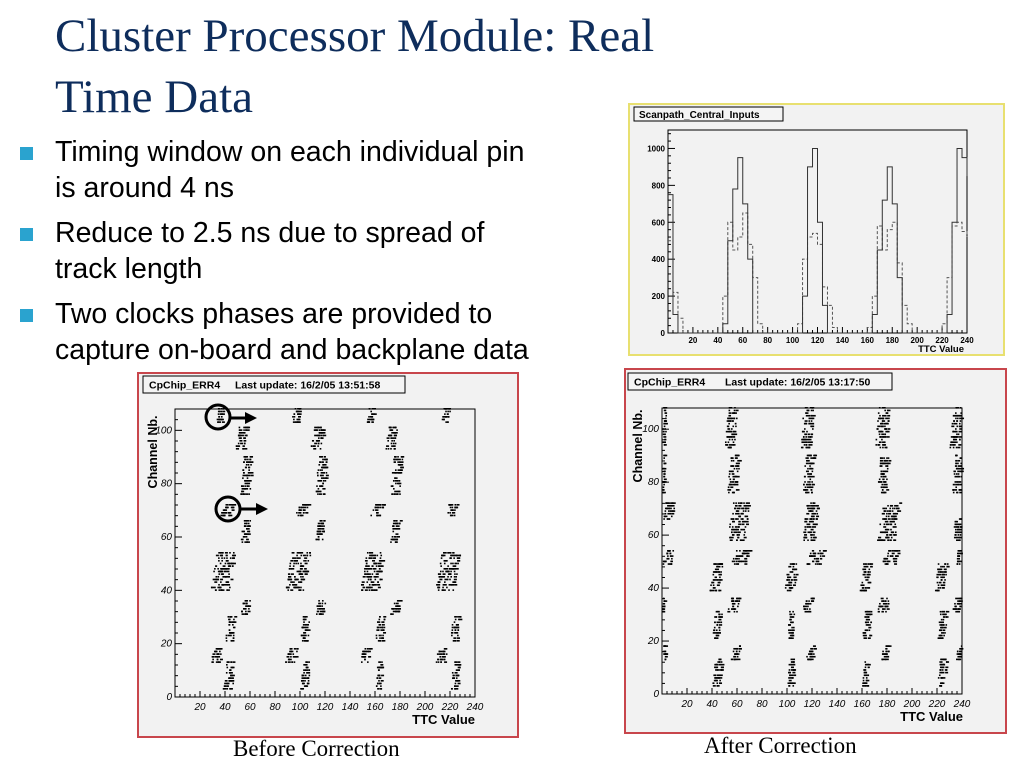  I want to click on y-tick-label: 0, so click(663, 333).